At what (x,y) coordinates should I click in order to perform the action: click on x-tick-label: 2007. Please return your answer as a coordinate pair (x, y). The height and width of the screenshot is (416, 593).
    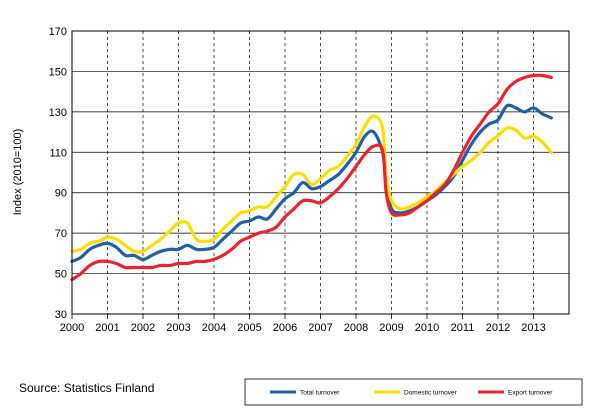
    Looking at the image, I should click on (320, 328).